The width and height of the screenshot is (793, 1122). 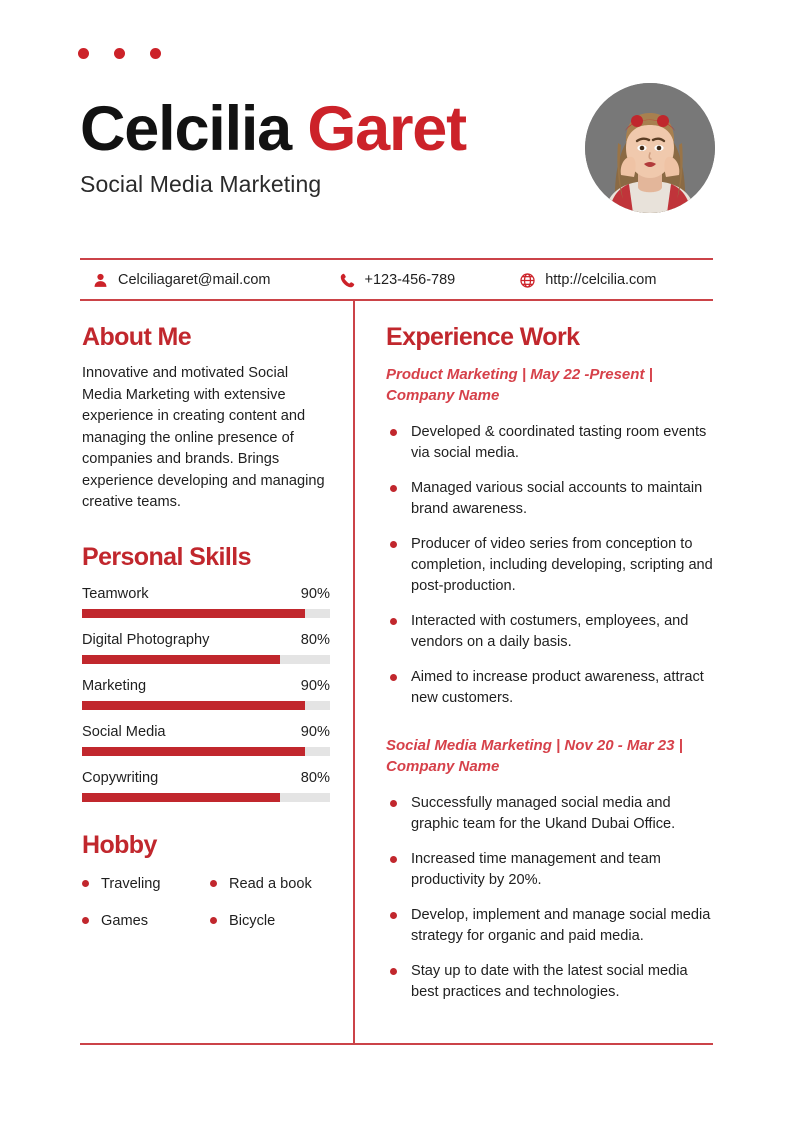 What do you see at coordinates (131, 883) in the screenshot?
I see `hobby-item-label: Traveling` at bounding box center [131, 883].